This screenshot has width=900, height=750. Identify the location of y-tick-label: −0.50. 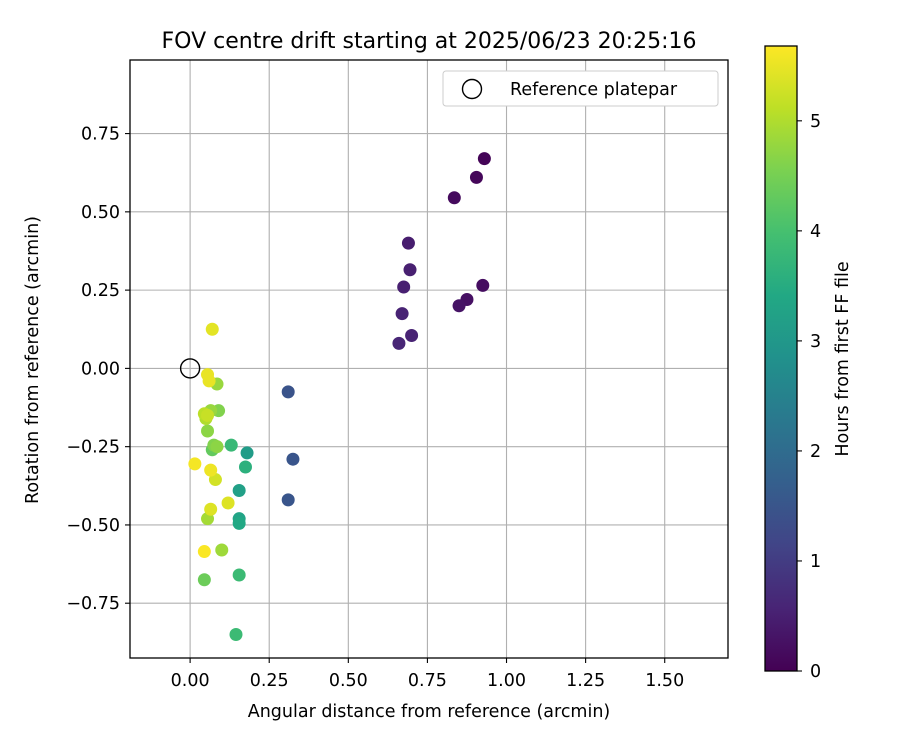
(93, 526).